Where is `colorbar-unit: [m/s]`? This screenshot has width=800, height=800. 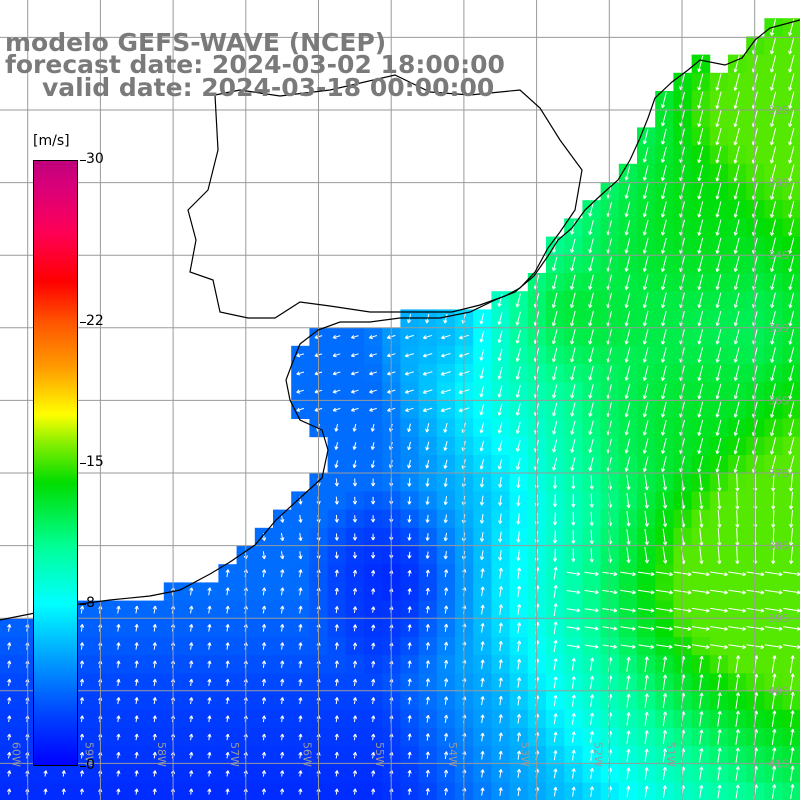 colorbar-unit: [m/s] is located at coordinates (51, 141).